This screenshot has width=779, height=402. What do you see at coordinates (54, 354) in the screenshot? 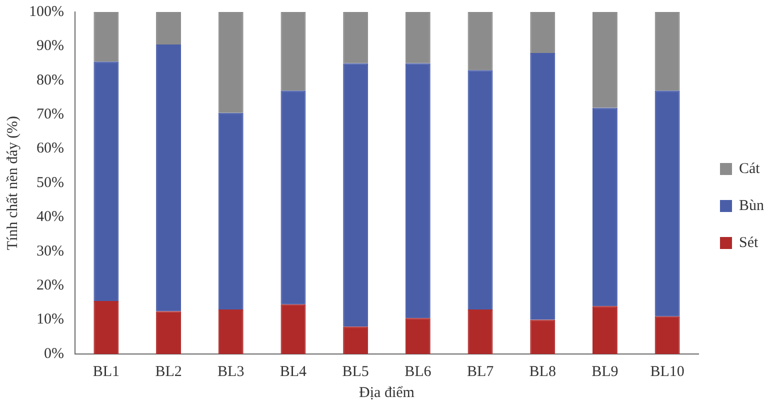
I see `y-tick-label: 0%` at bounding box center [54, 354].